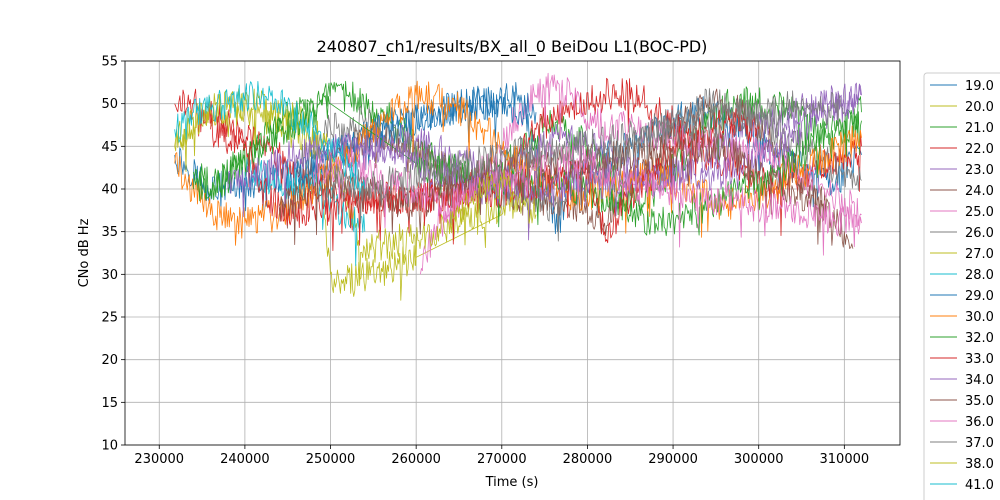  Describe the element at coordinates (979, 485) in the screenshot. I see `legend-entry: 41.0` at that location.